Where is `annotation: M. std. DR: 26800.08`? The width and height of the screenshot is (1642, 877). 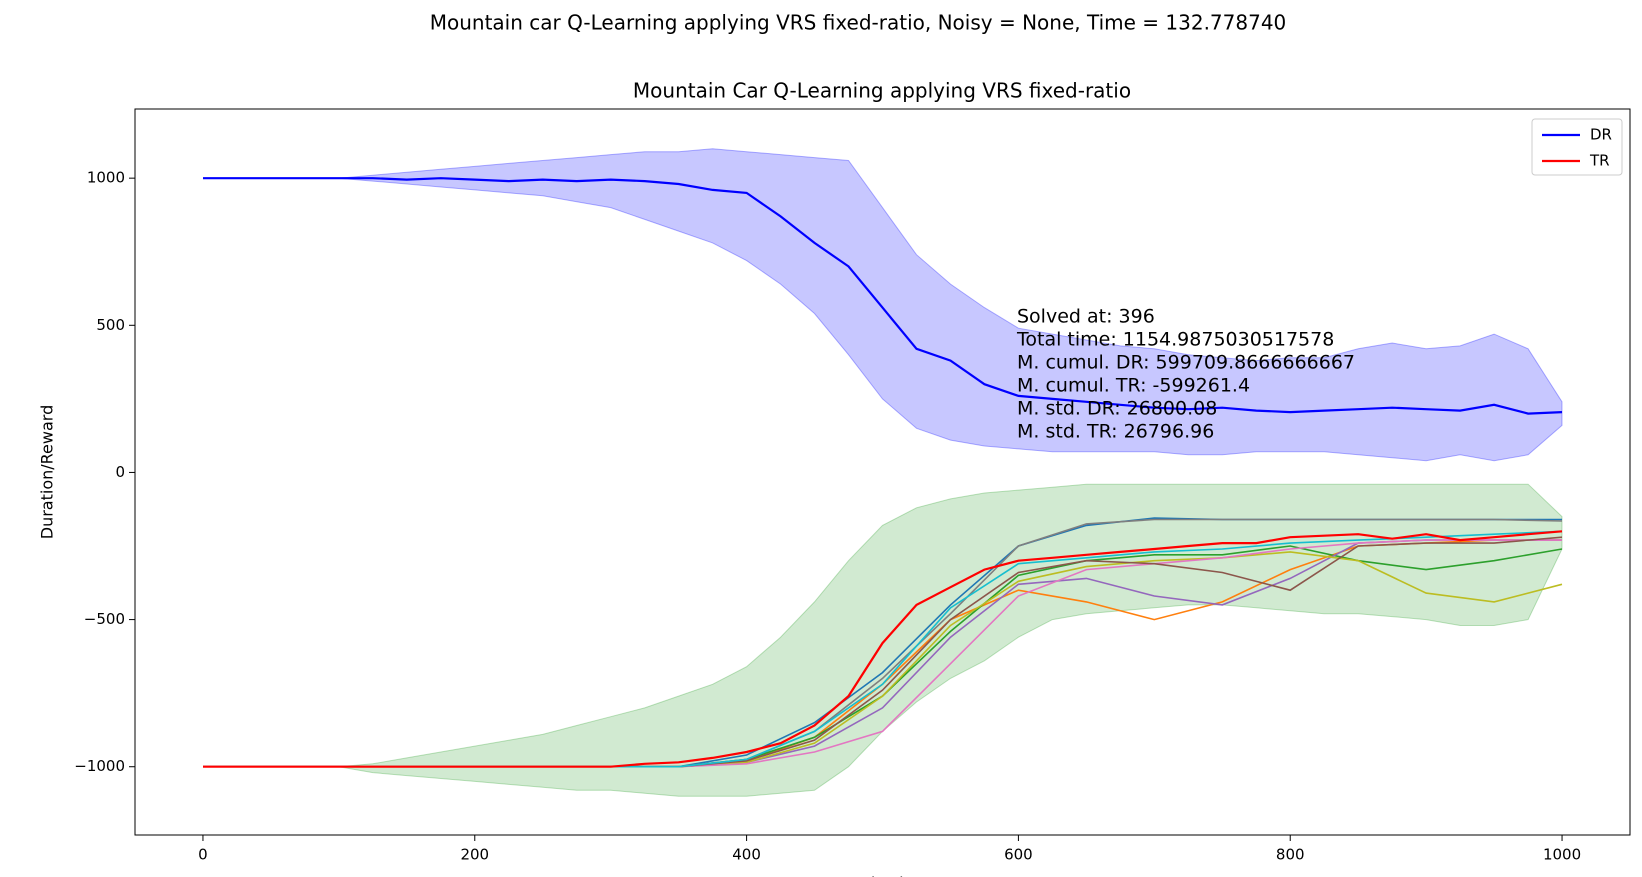
annotation: M. std. DR: 26800.08 is located at coordinates (1117, 409).